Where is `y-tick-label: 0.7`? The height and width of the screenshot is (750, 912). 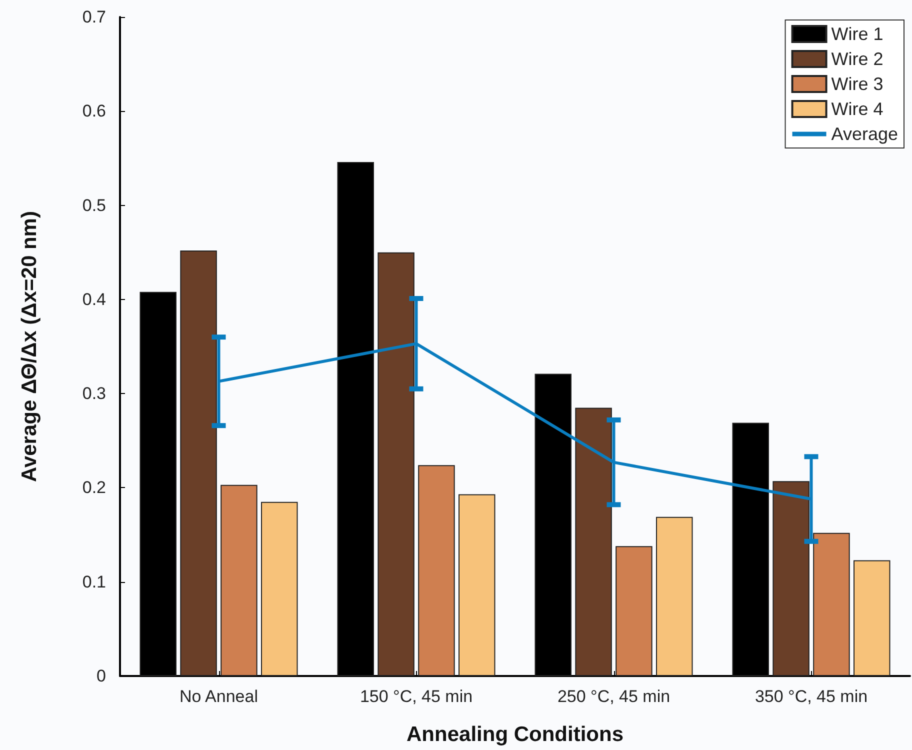 y-tick-label: 0.7 is located at coordinates (94, 17).